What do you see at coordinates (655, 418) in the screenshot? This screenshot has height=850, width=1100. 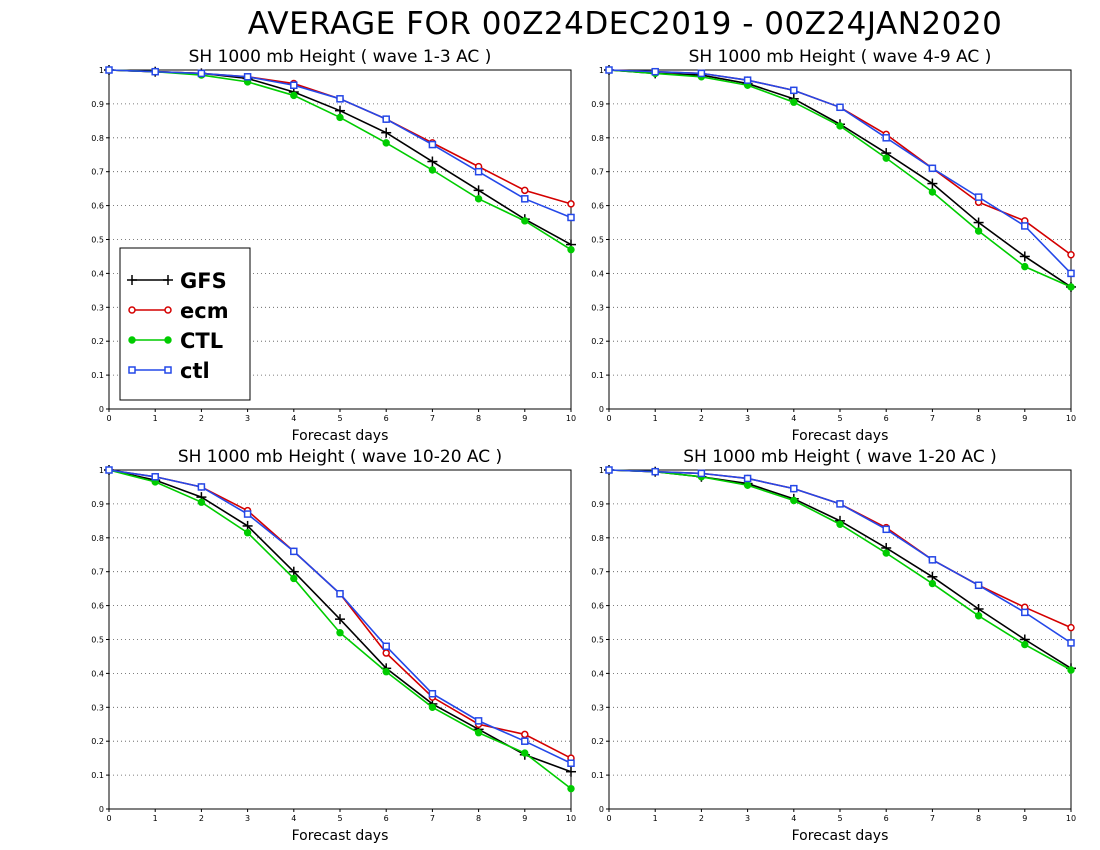 I see `x-tick-label: 1` at bounding box center [655, 418].